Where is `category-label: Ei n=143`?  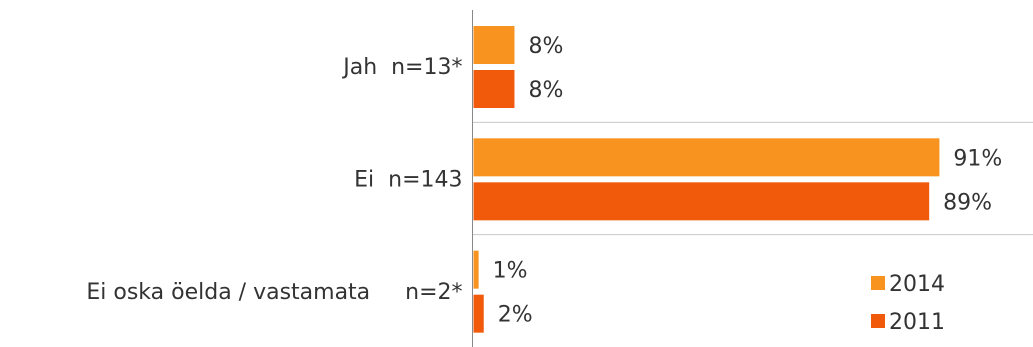 category-label: Ei n=143 is located at coordinates (408, 180).